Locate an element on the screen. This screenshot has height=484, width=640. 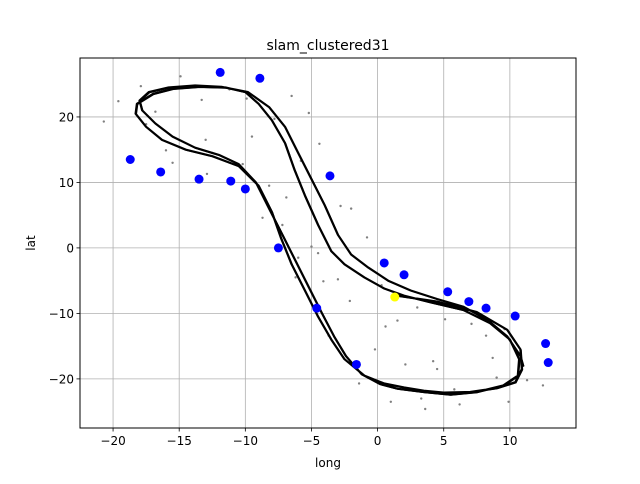
y-axis-label: lat is located at coordinates (31, 243).